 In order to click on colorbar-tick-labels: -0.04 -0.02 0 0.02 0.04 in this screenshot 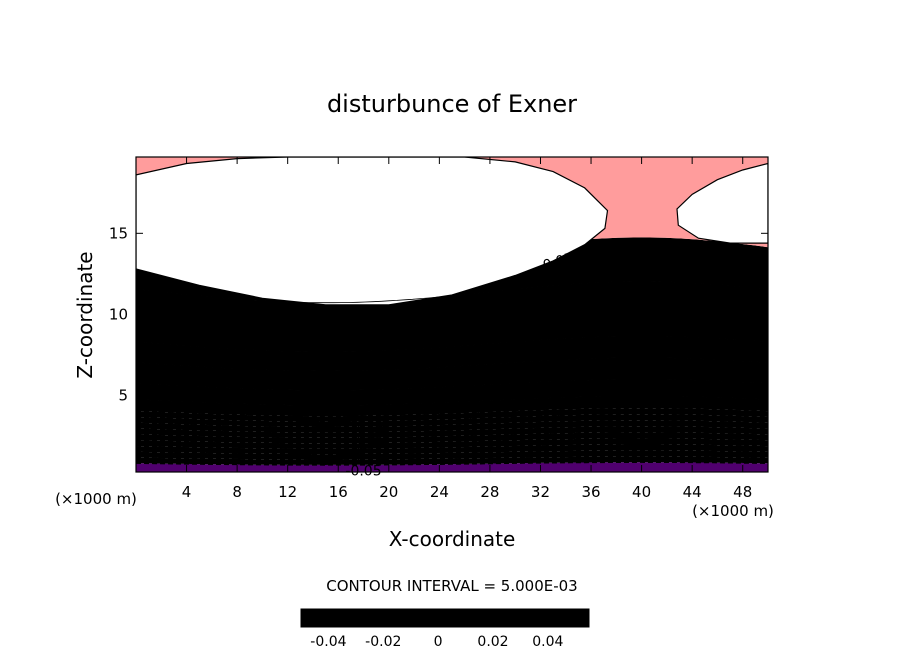, I will do `click(436, 642)`.